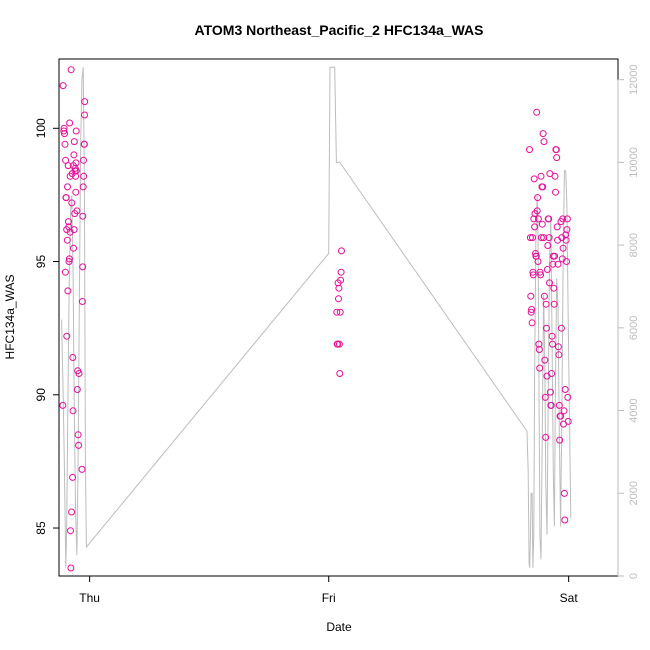 The image size is (650, 650). Describe the element at coordinates (634, 576) in the screenshot. I see `y-right-tick-label: 0` at that location.